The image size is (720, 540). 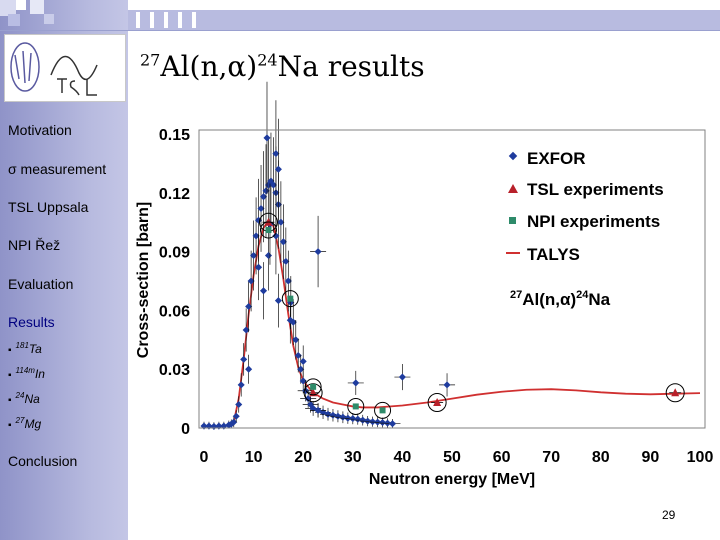 I want to click on y-tick-label: 0, so click(x=185, y=429).